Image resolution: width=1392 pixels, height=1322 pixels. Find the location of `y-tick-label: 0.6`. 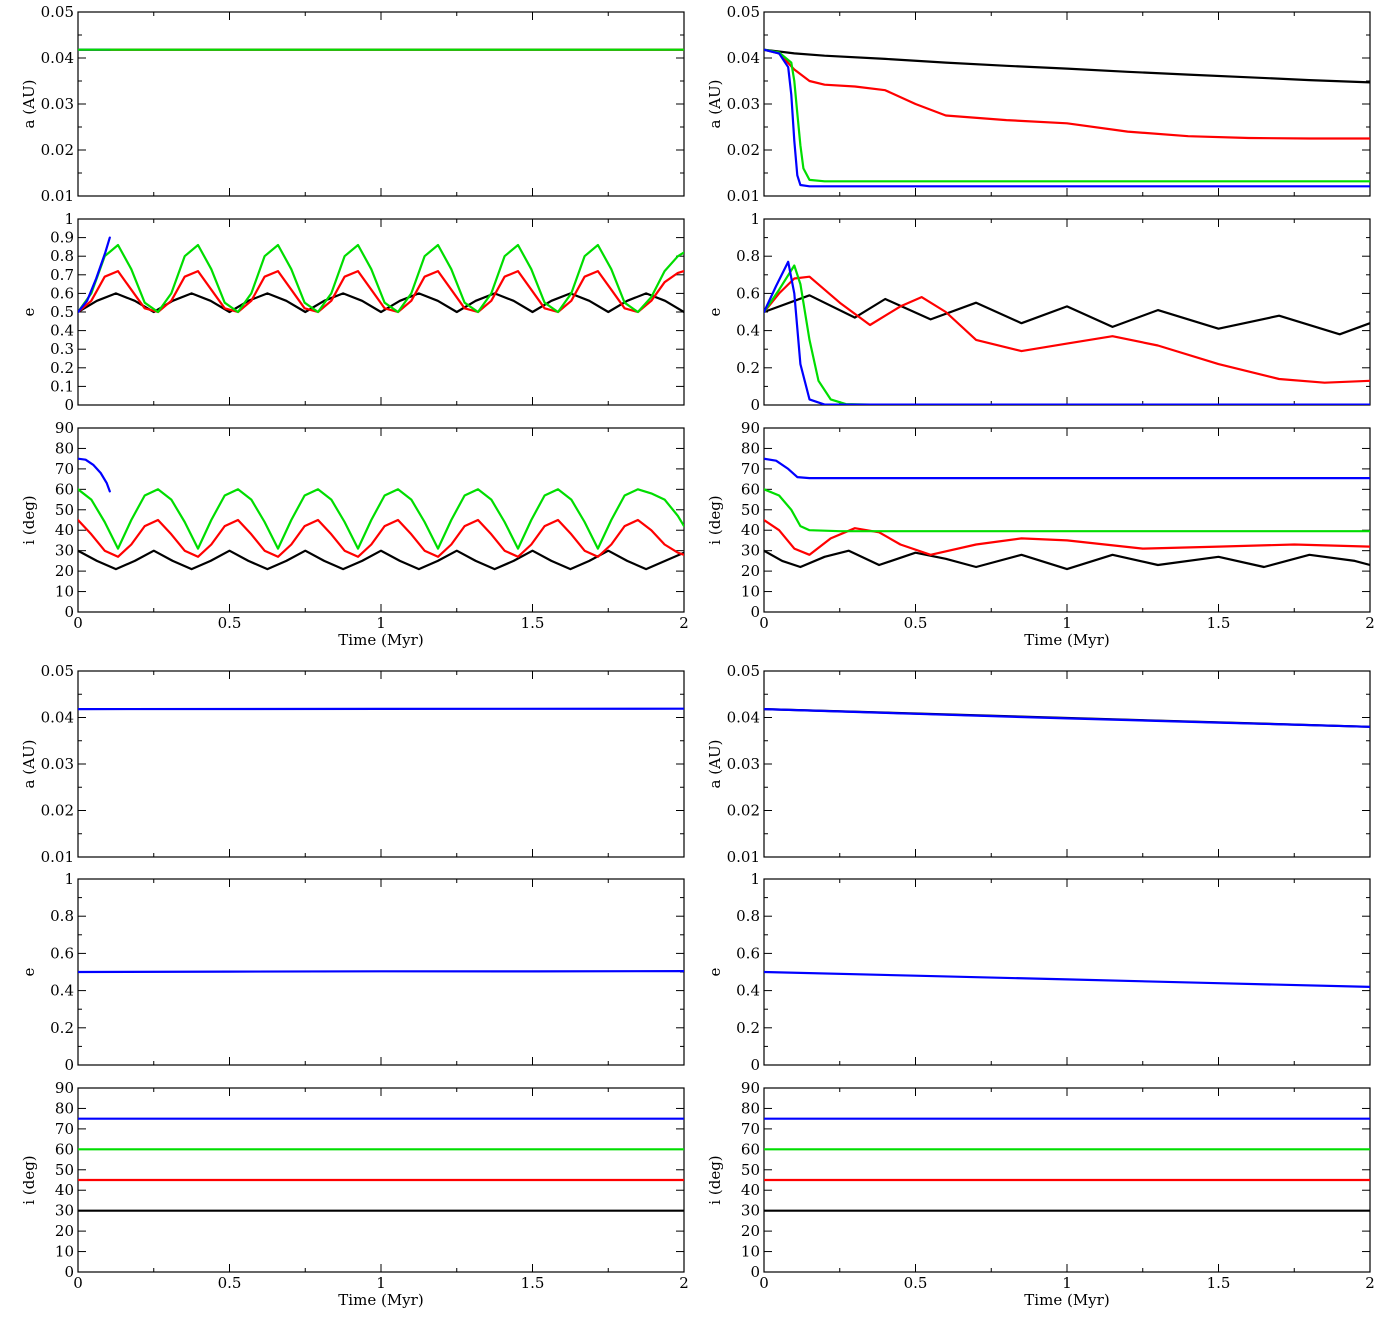

y-tick-label: 0.6 is located at coordinates (62, 293).